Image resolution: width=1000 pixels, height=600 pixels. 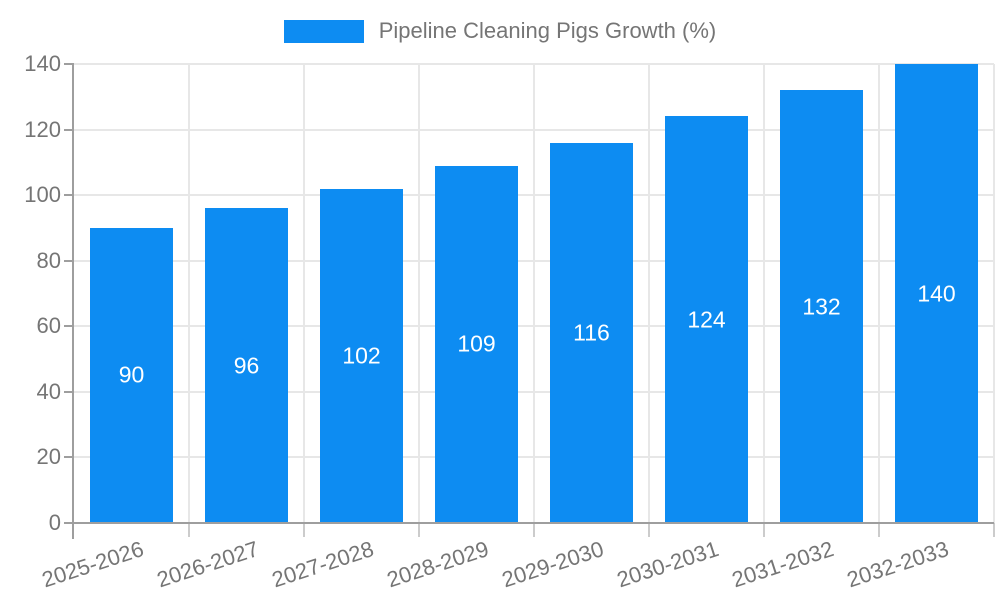 What do you see at coordinates (898, 564) in the screenshot?
I see `x-axis-tick-label: 2032-2033` at bounding box center [898, 564].